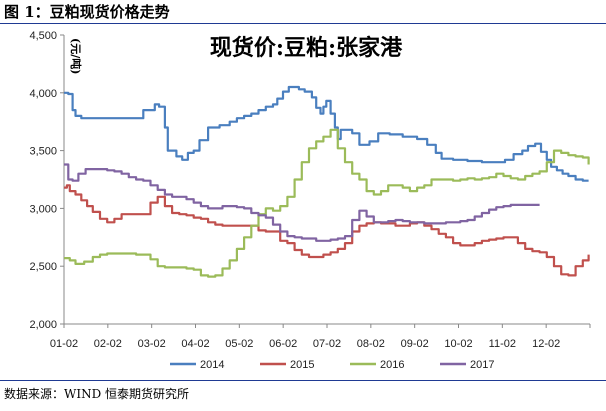 The width and height of the screenshot is (606, 411). What do you see at coordinates (458, 344) in the screenshot?
I see `x-tick-label: 10-02` at bounding box center [458, 344].